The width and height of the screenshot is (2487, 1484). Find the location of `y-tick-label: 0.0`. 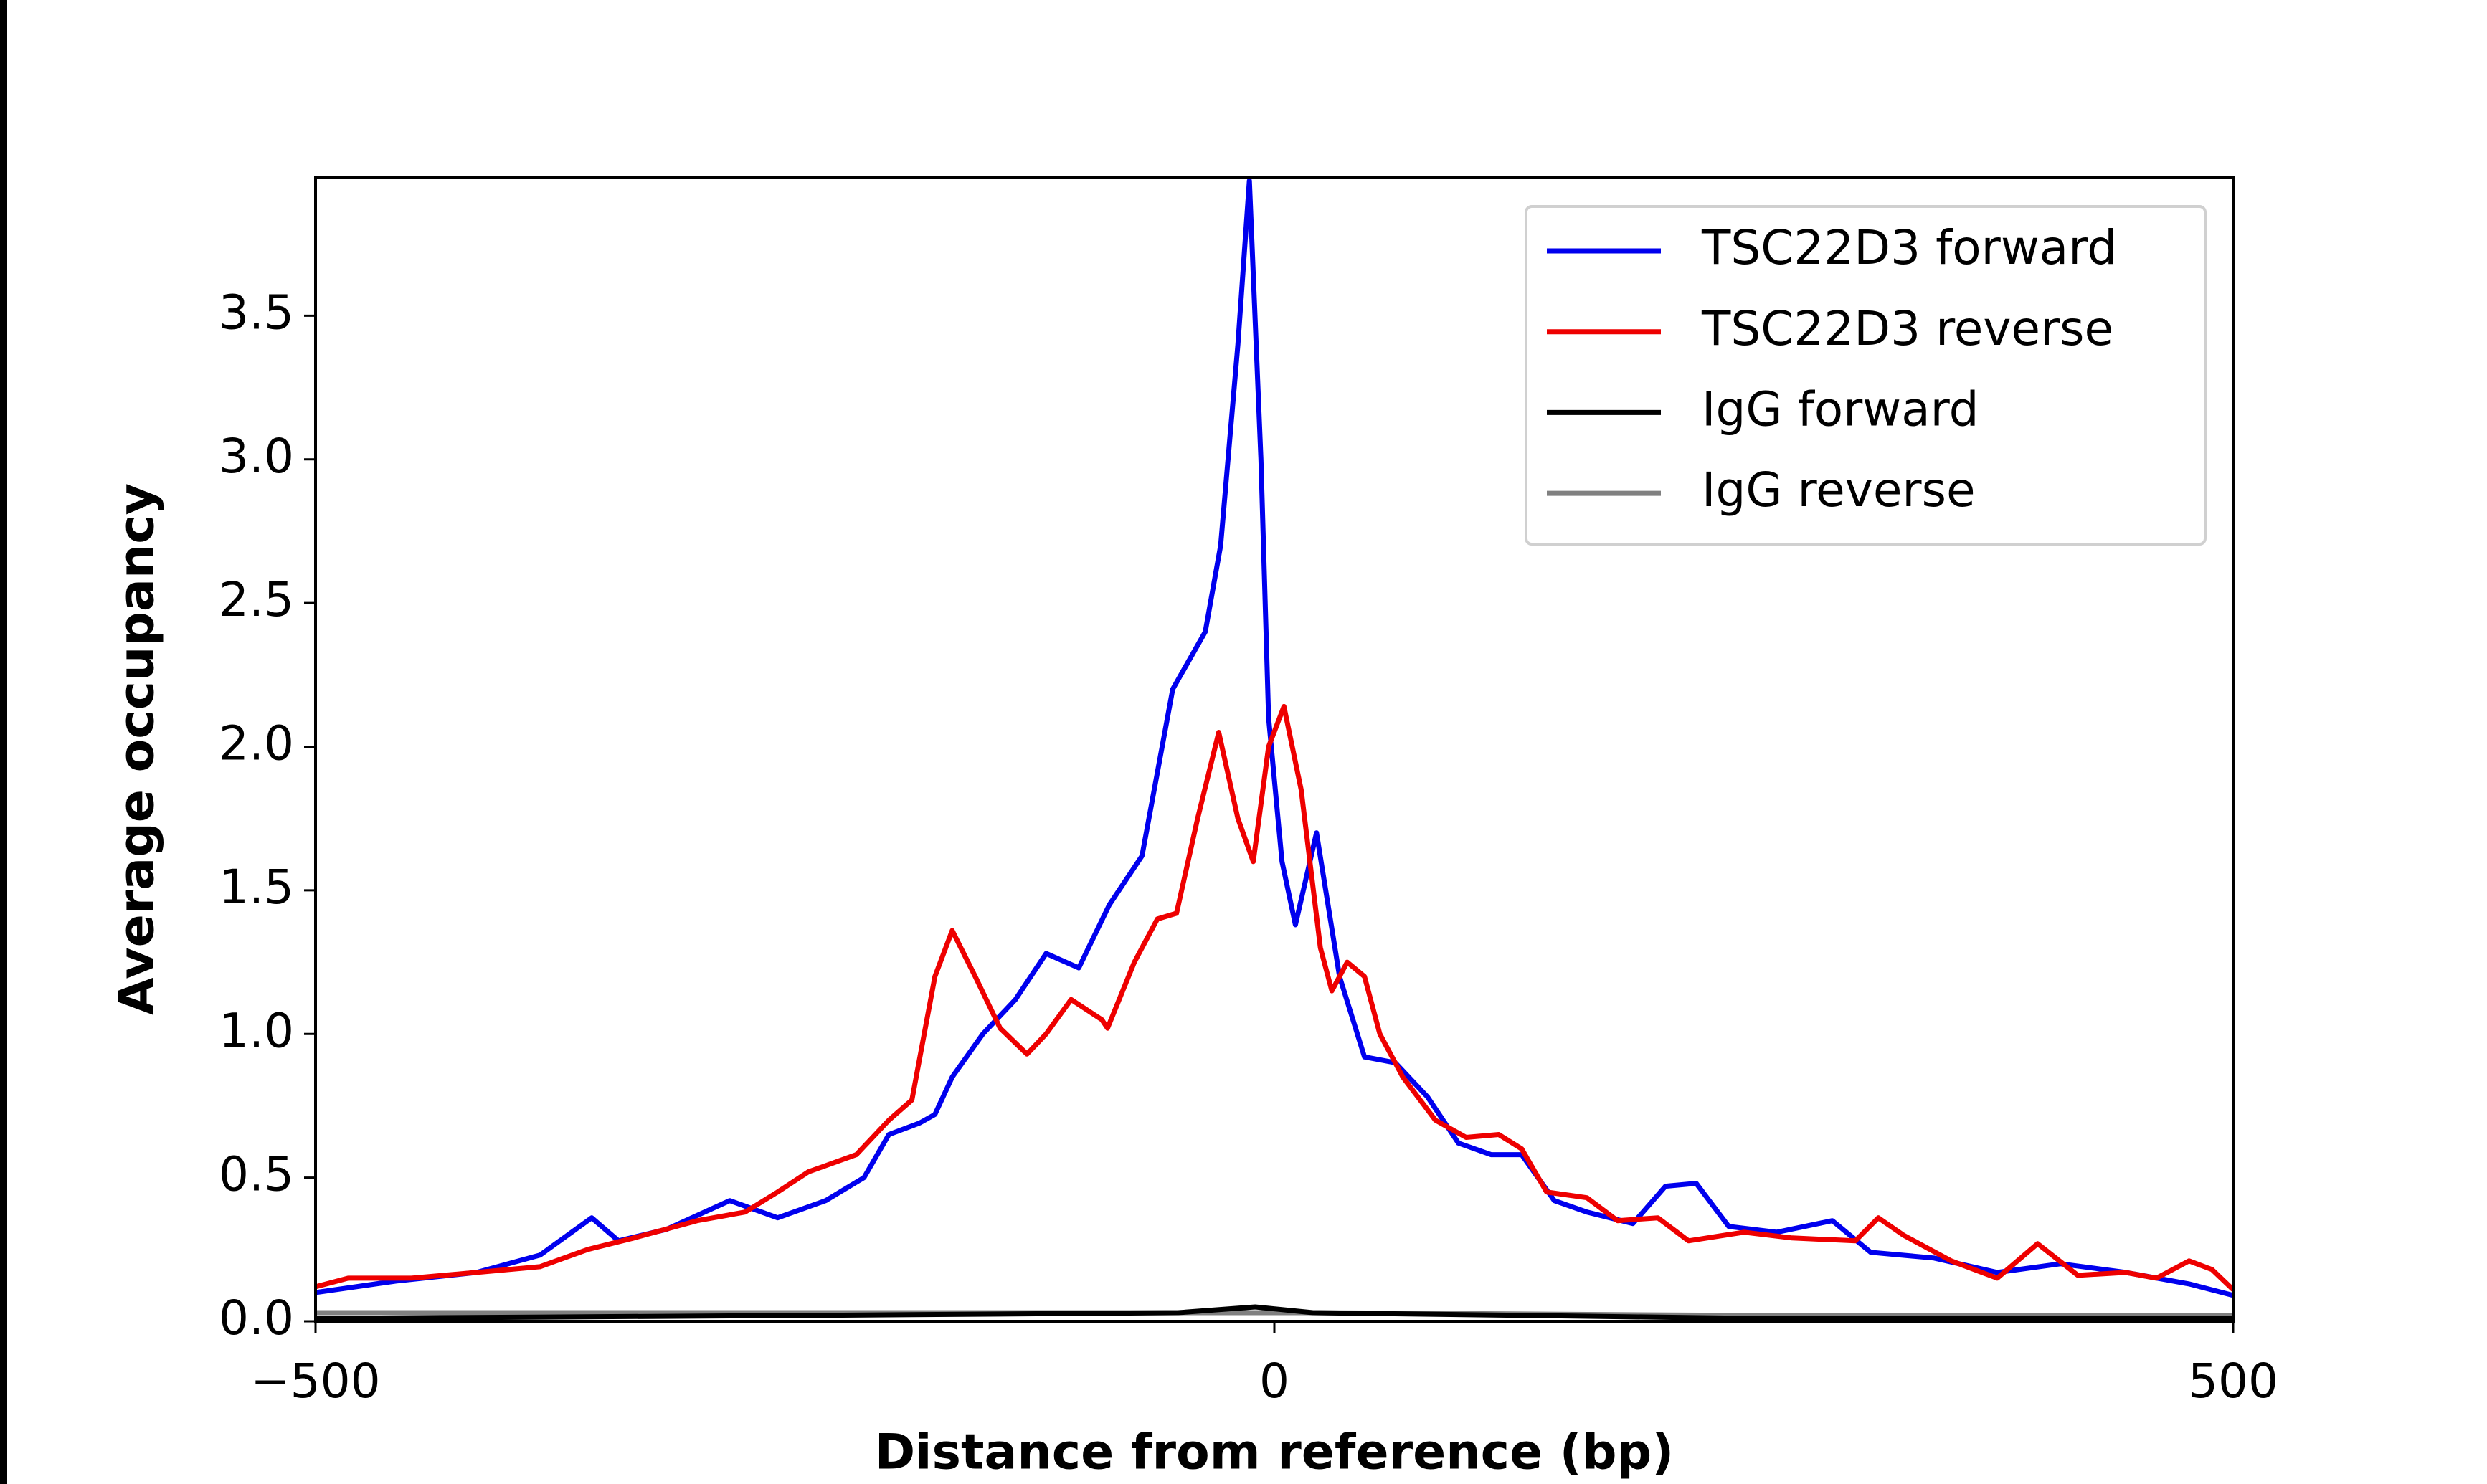

y-tick-label: 0.0 is located at coordinates (257, 1318).